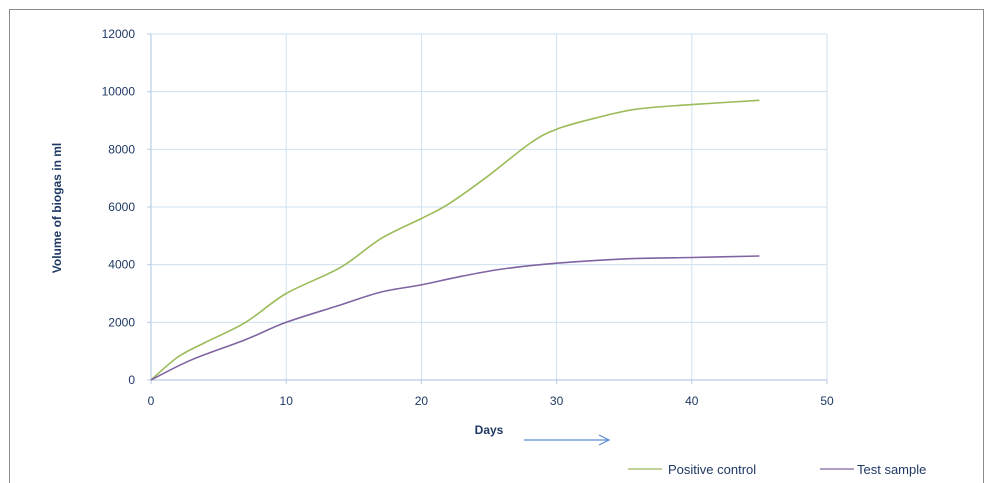 This screenshot has height=483, width=987. I want to click on y-axis-title: Volume of biogas in ml, so click(57, 208).